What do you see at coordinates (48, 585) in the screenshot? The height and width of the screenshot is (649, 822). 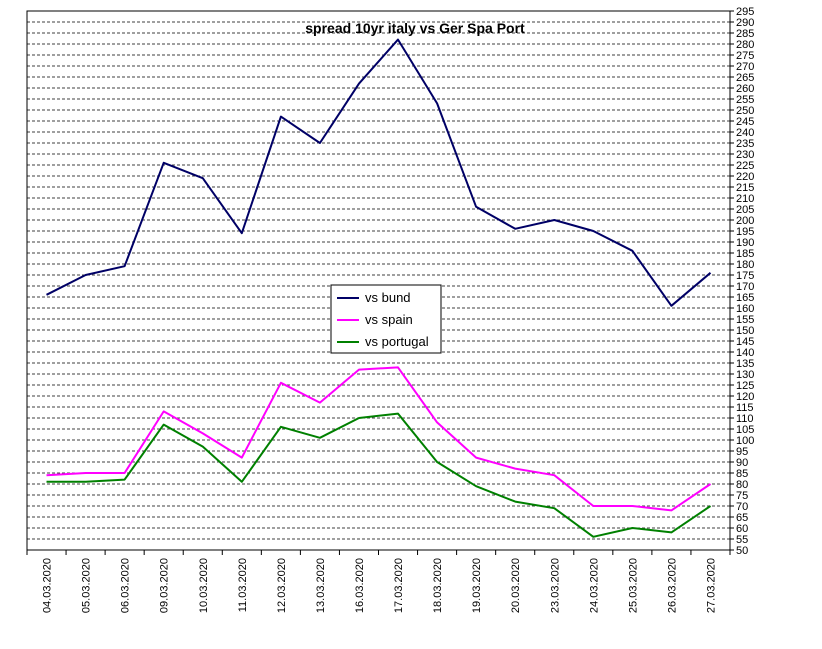 I see `x-tick-label: 04.03.2020` at bounding box center [48, 585].